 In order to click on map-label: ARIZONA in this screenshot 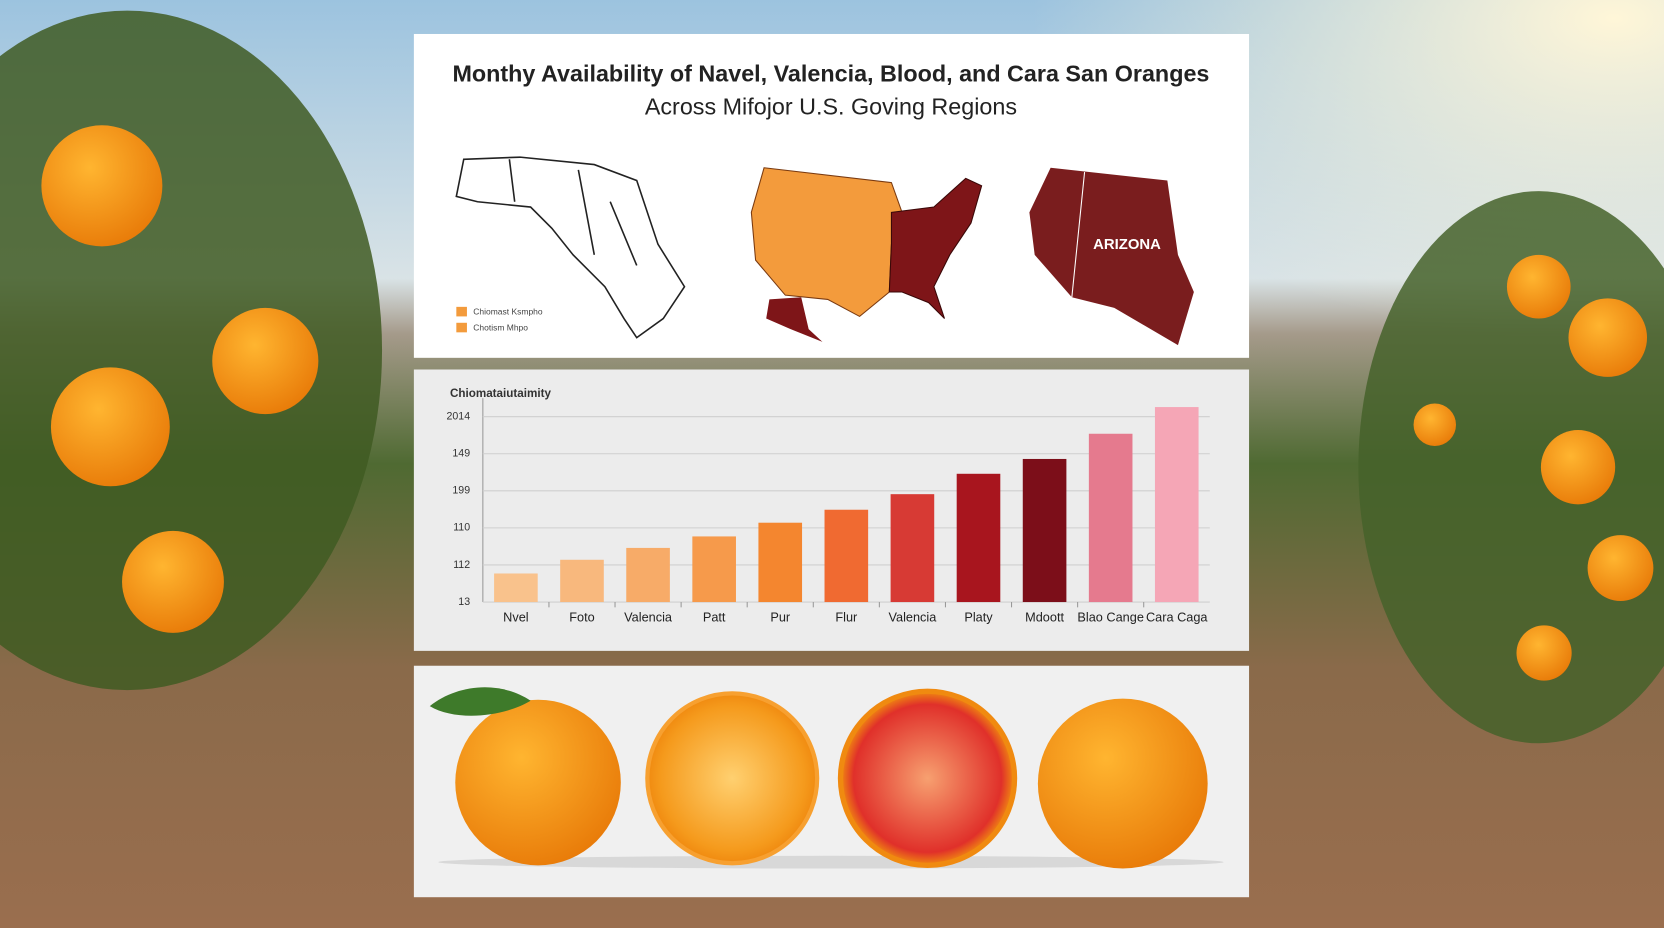, I will do `click(1127, 245)`.